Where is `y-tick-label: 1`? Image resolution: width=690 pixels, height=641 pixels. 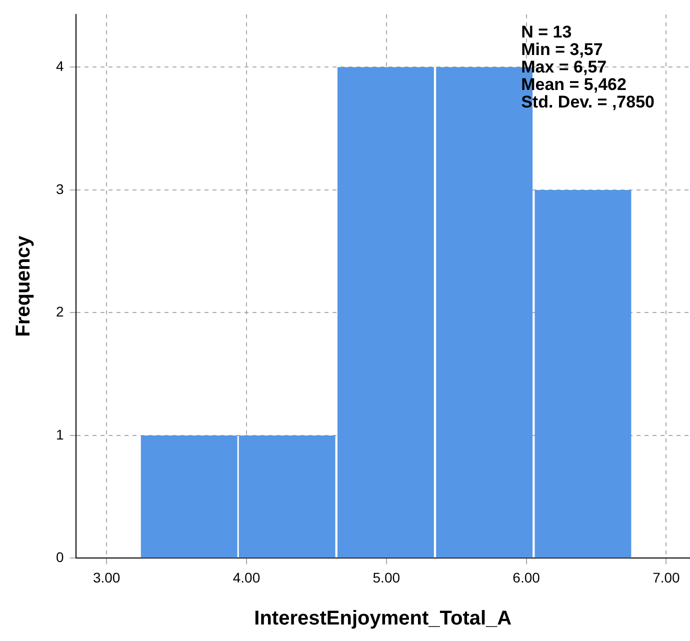
y-tick-label: 1 is located at coordinates (60, 434).